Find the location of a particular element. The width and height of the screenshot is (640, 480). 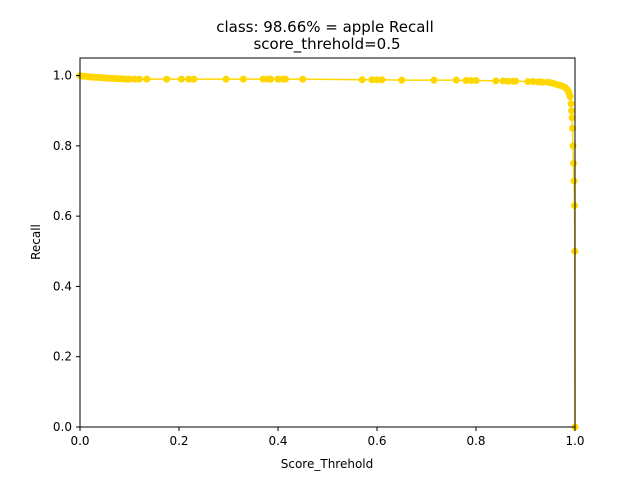

x-axis-label: Score_Threhold is located at coordinates (327, 464).